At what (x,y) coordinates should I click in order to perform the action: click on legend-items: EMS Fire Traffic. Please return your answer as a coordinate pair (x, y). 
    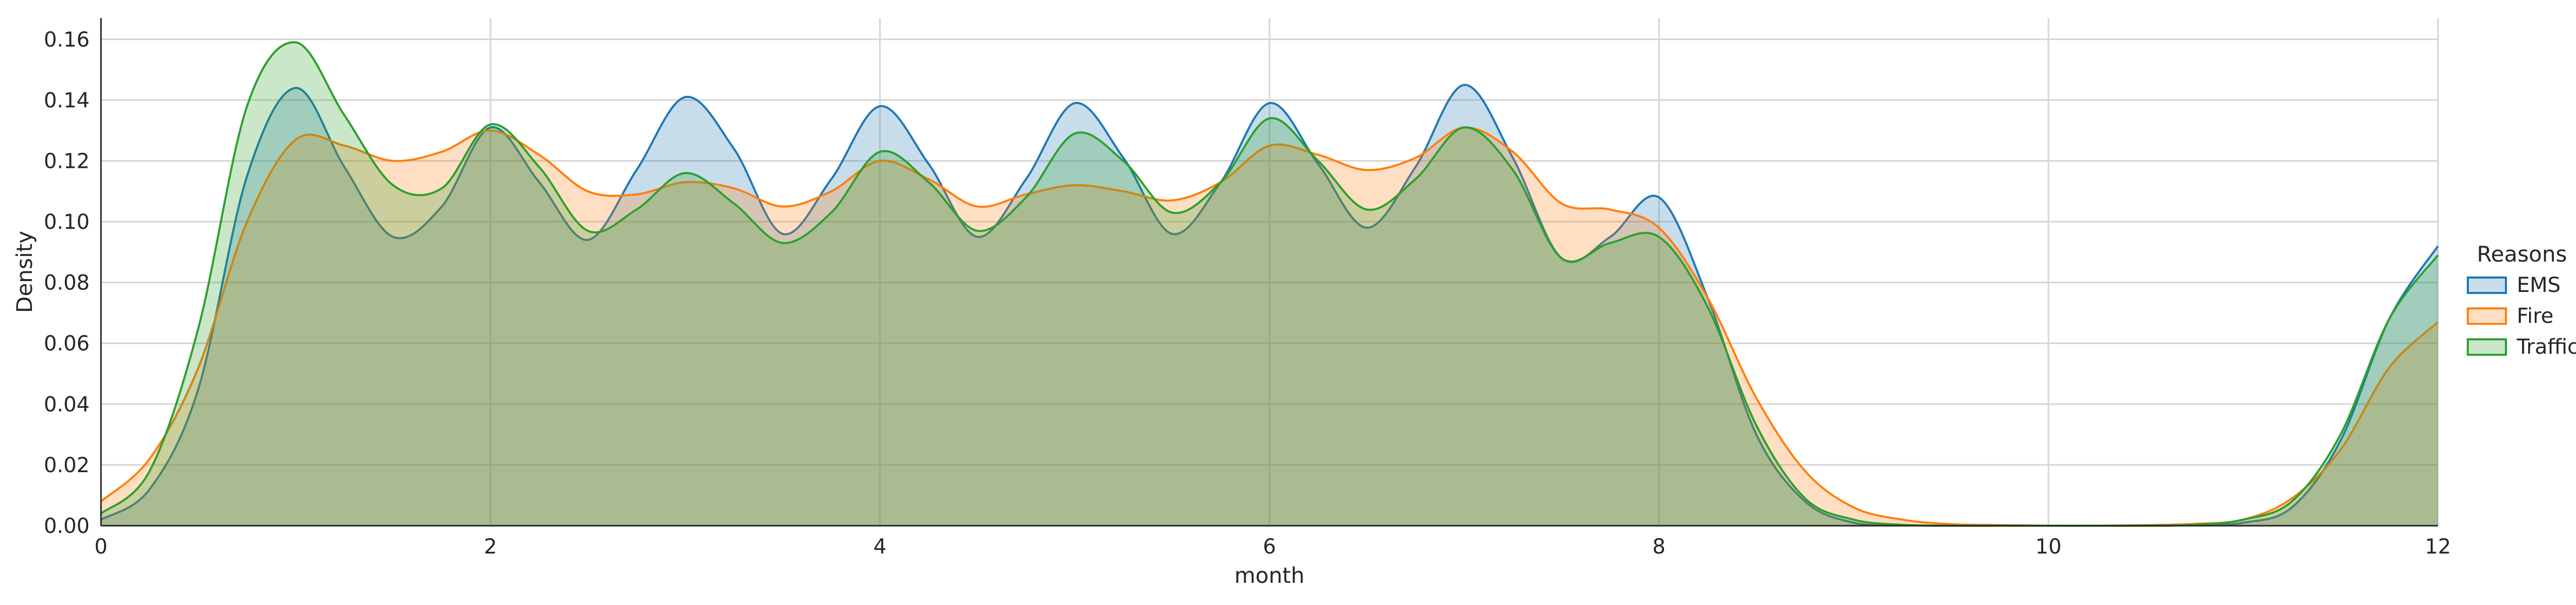
    Looking at the image, I should click on (2521, 316).